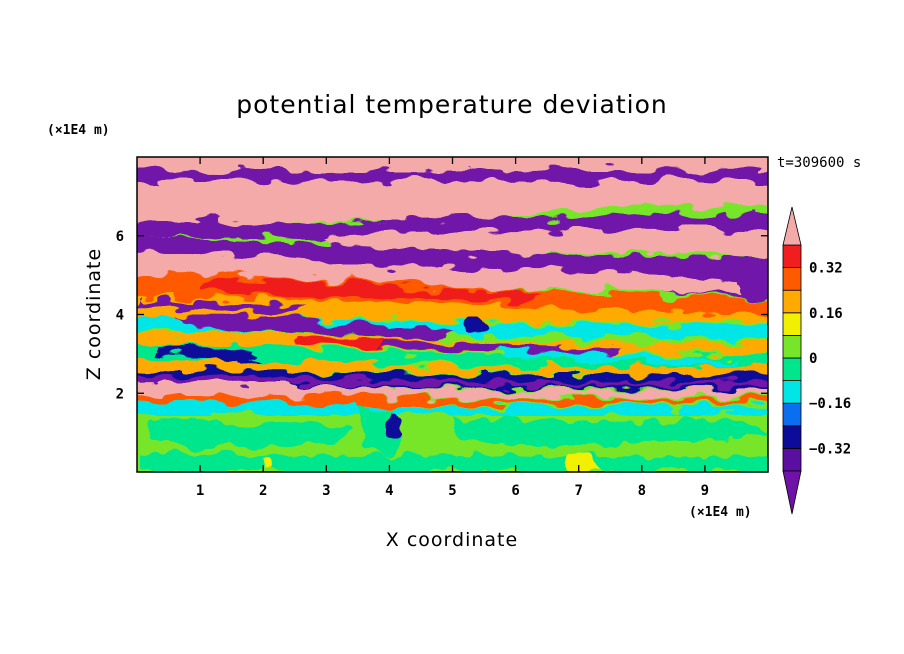 This screenshot has height=654, width=904. Describe the element at coordinates (452, 540) in the screenshot. I see `x-axis-label: X coordinate` at that location.